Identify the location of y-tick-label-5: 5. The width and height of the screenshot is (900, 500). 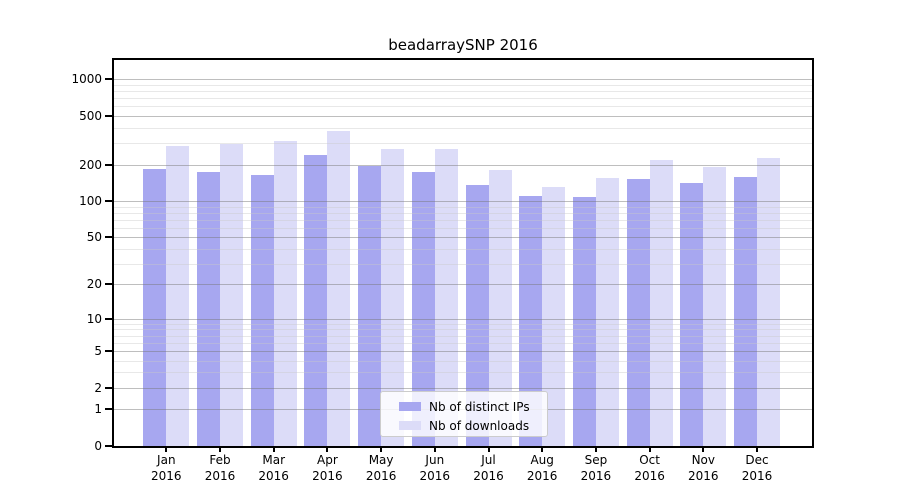
(98, 350).